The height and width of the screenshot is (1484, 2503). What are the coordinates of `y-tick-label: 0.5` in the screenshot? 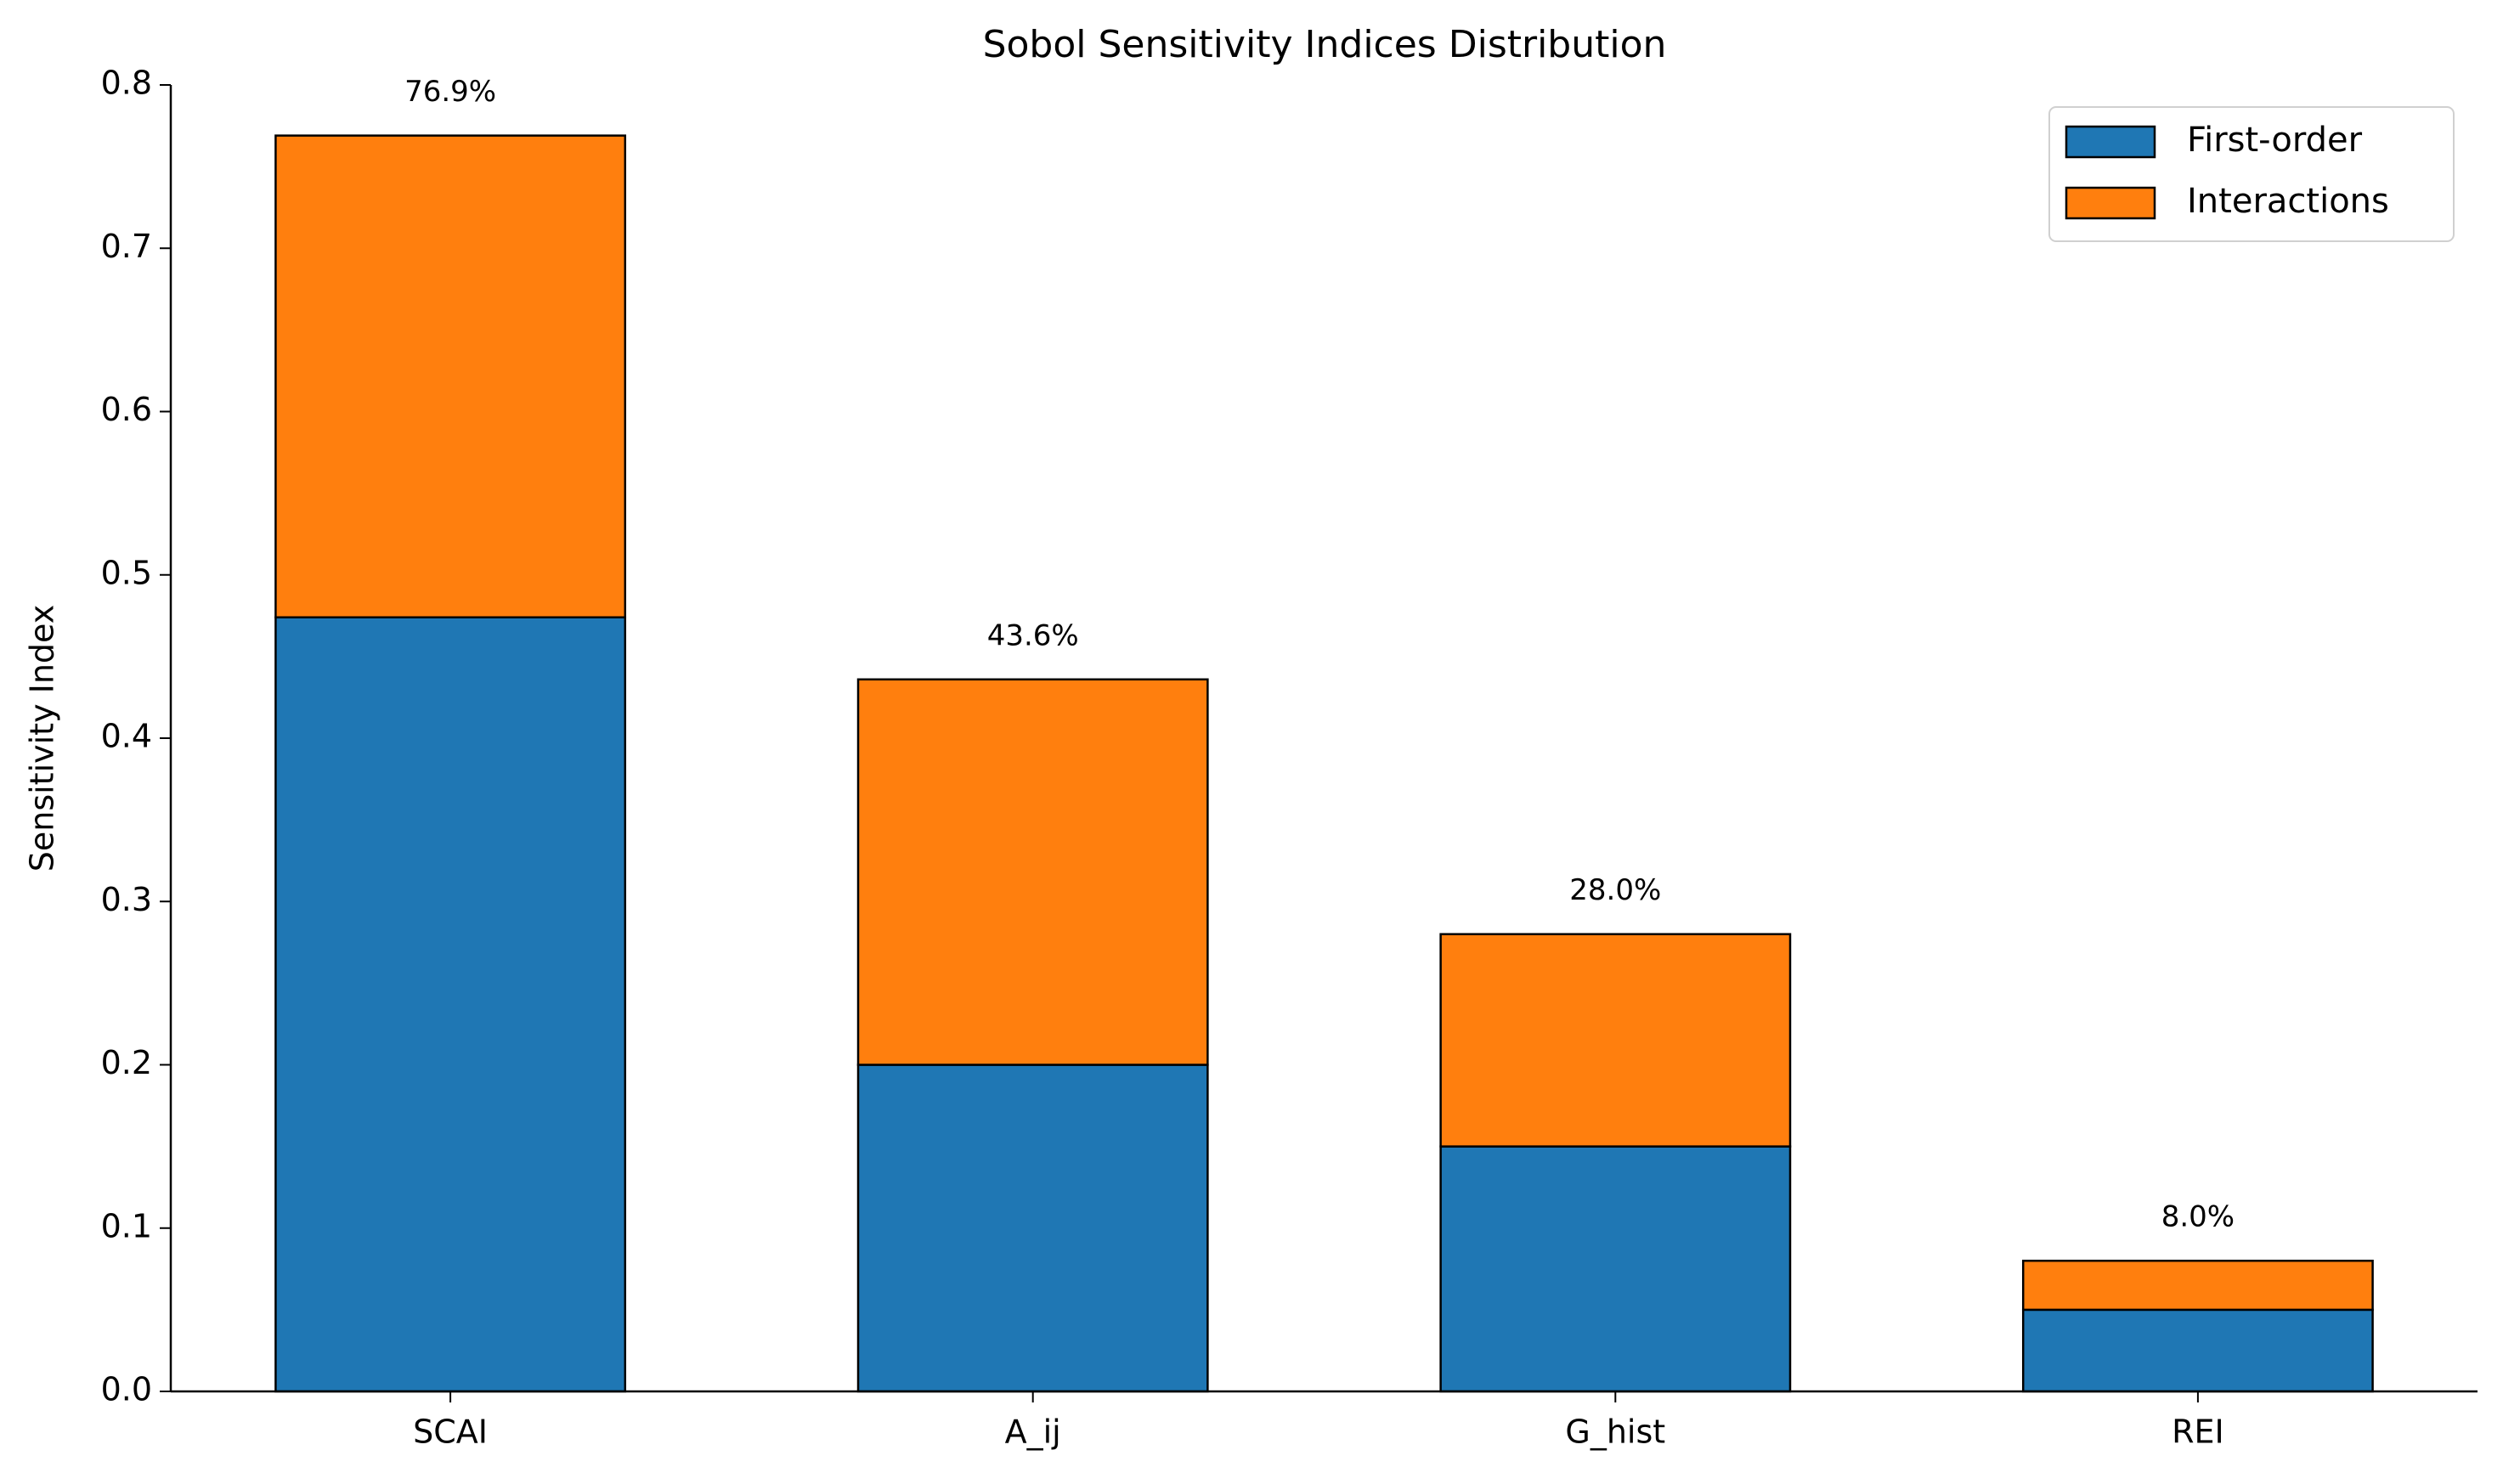 It's located at (126, 572).